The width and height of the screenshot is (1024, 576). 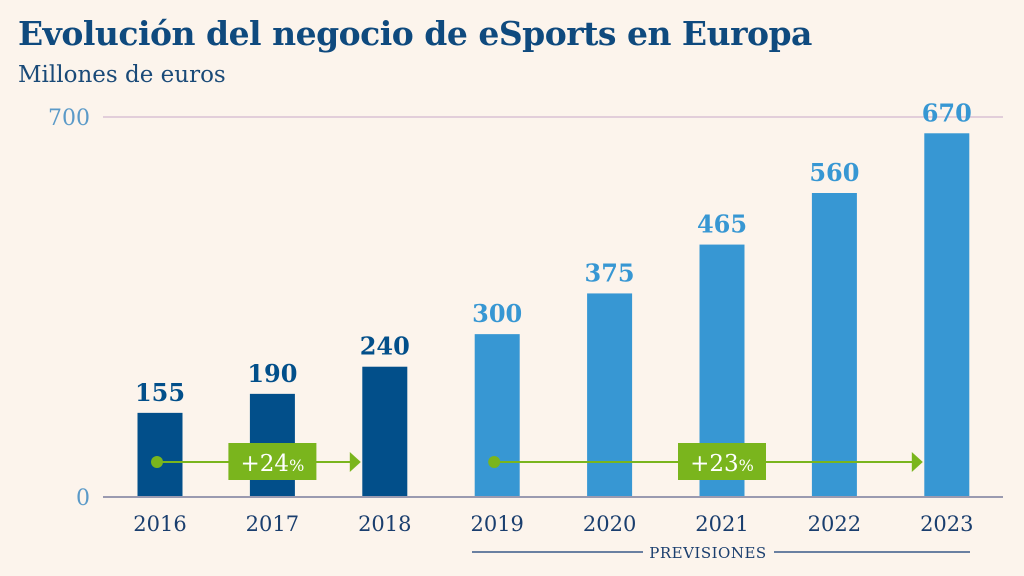 I want to click on growth-badge-label: +24%, so click(x=273, y=464).